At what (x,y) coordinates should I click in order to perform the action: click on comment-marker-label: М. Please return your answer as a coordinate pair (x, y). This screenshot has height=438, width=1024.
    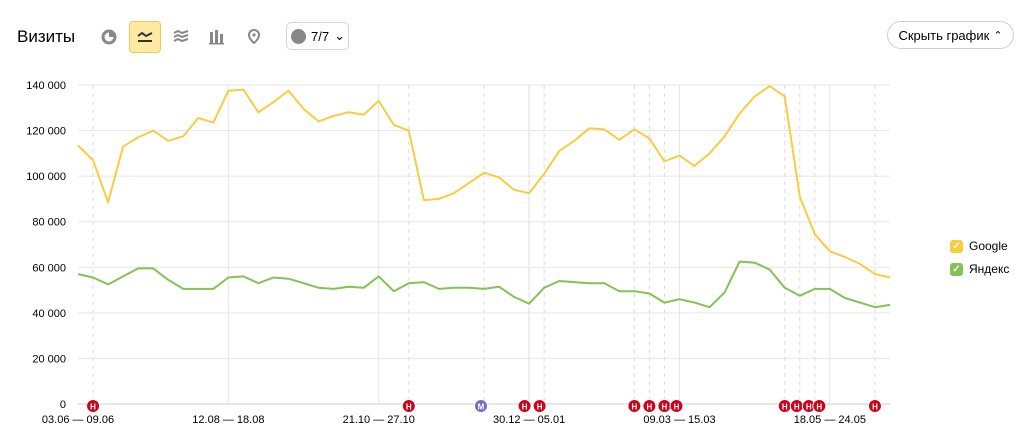
    Looking at the image, I should click on (481, 407).